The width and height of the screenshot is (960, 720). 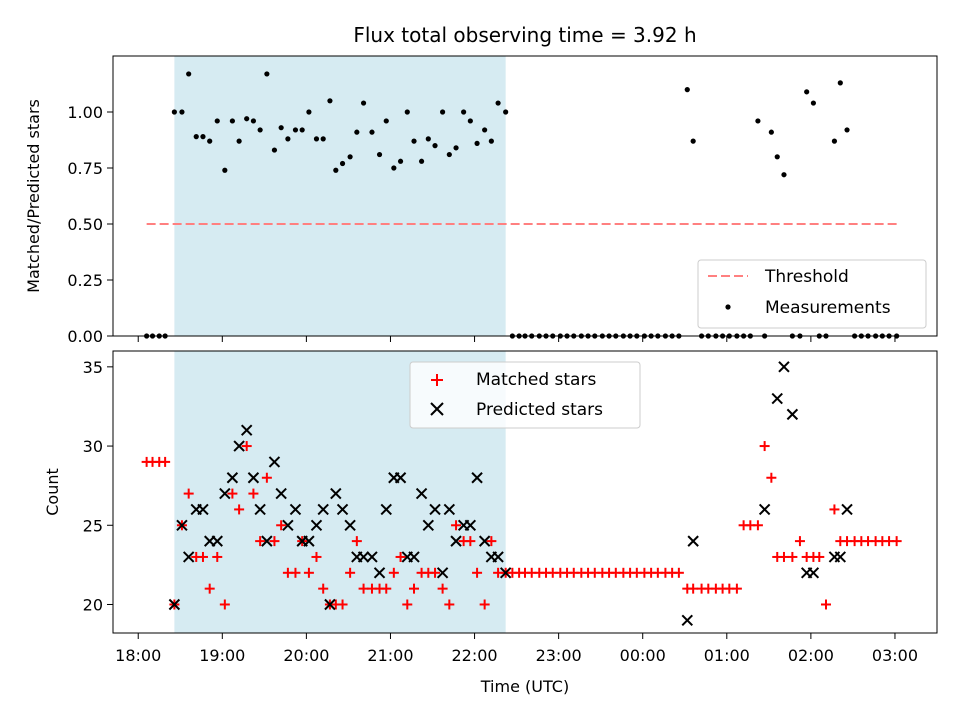 I want to click on threshold-legend-label: Threshold, so click(x=806, y=277).